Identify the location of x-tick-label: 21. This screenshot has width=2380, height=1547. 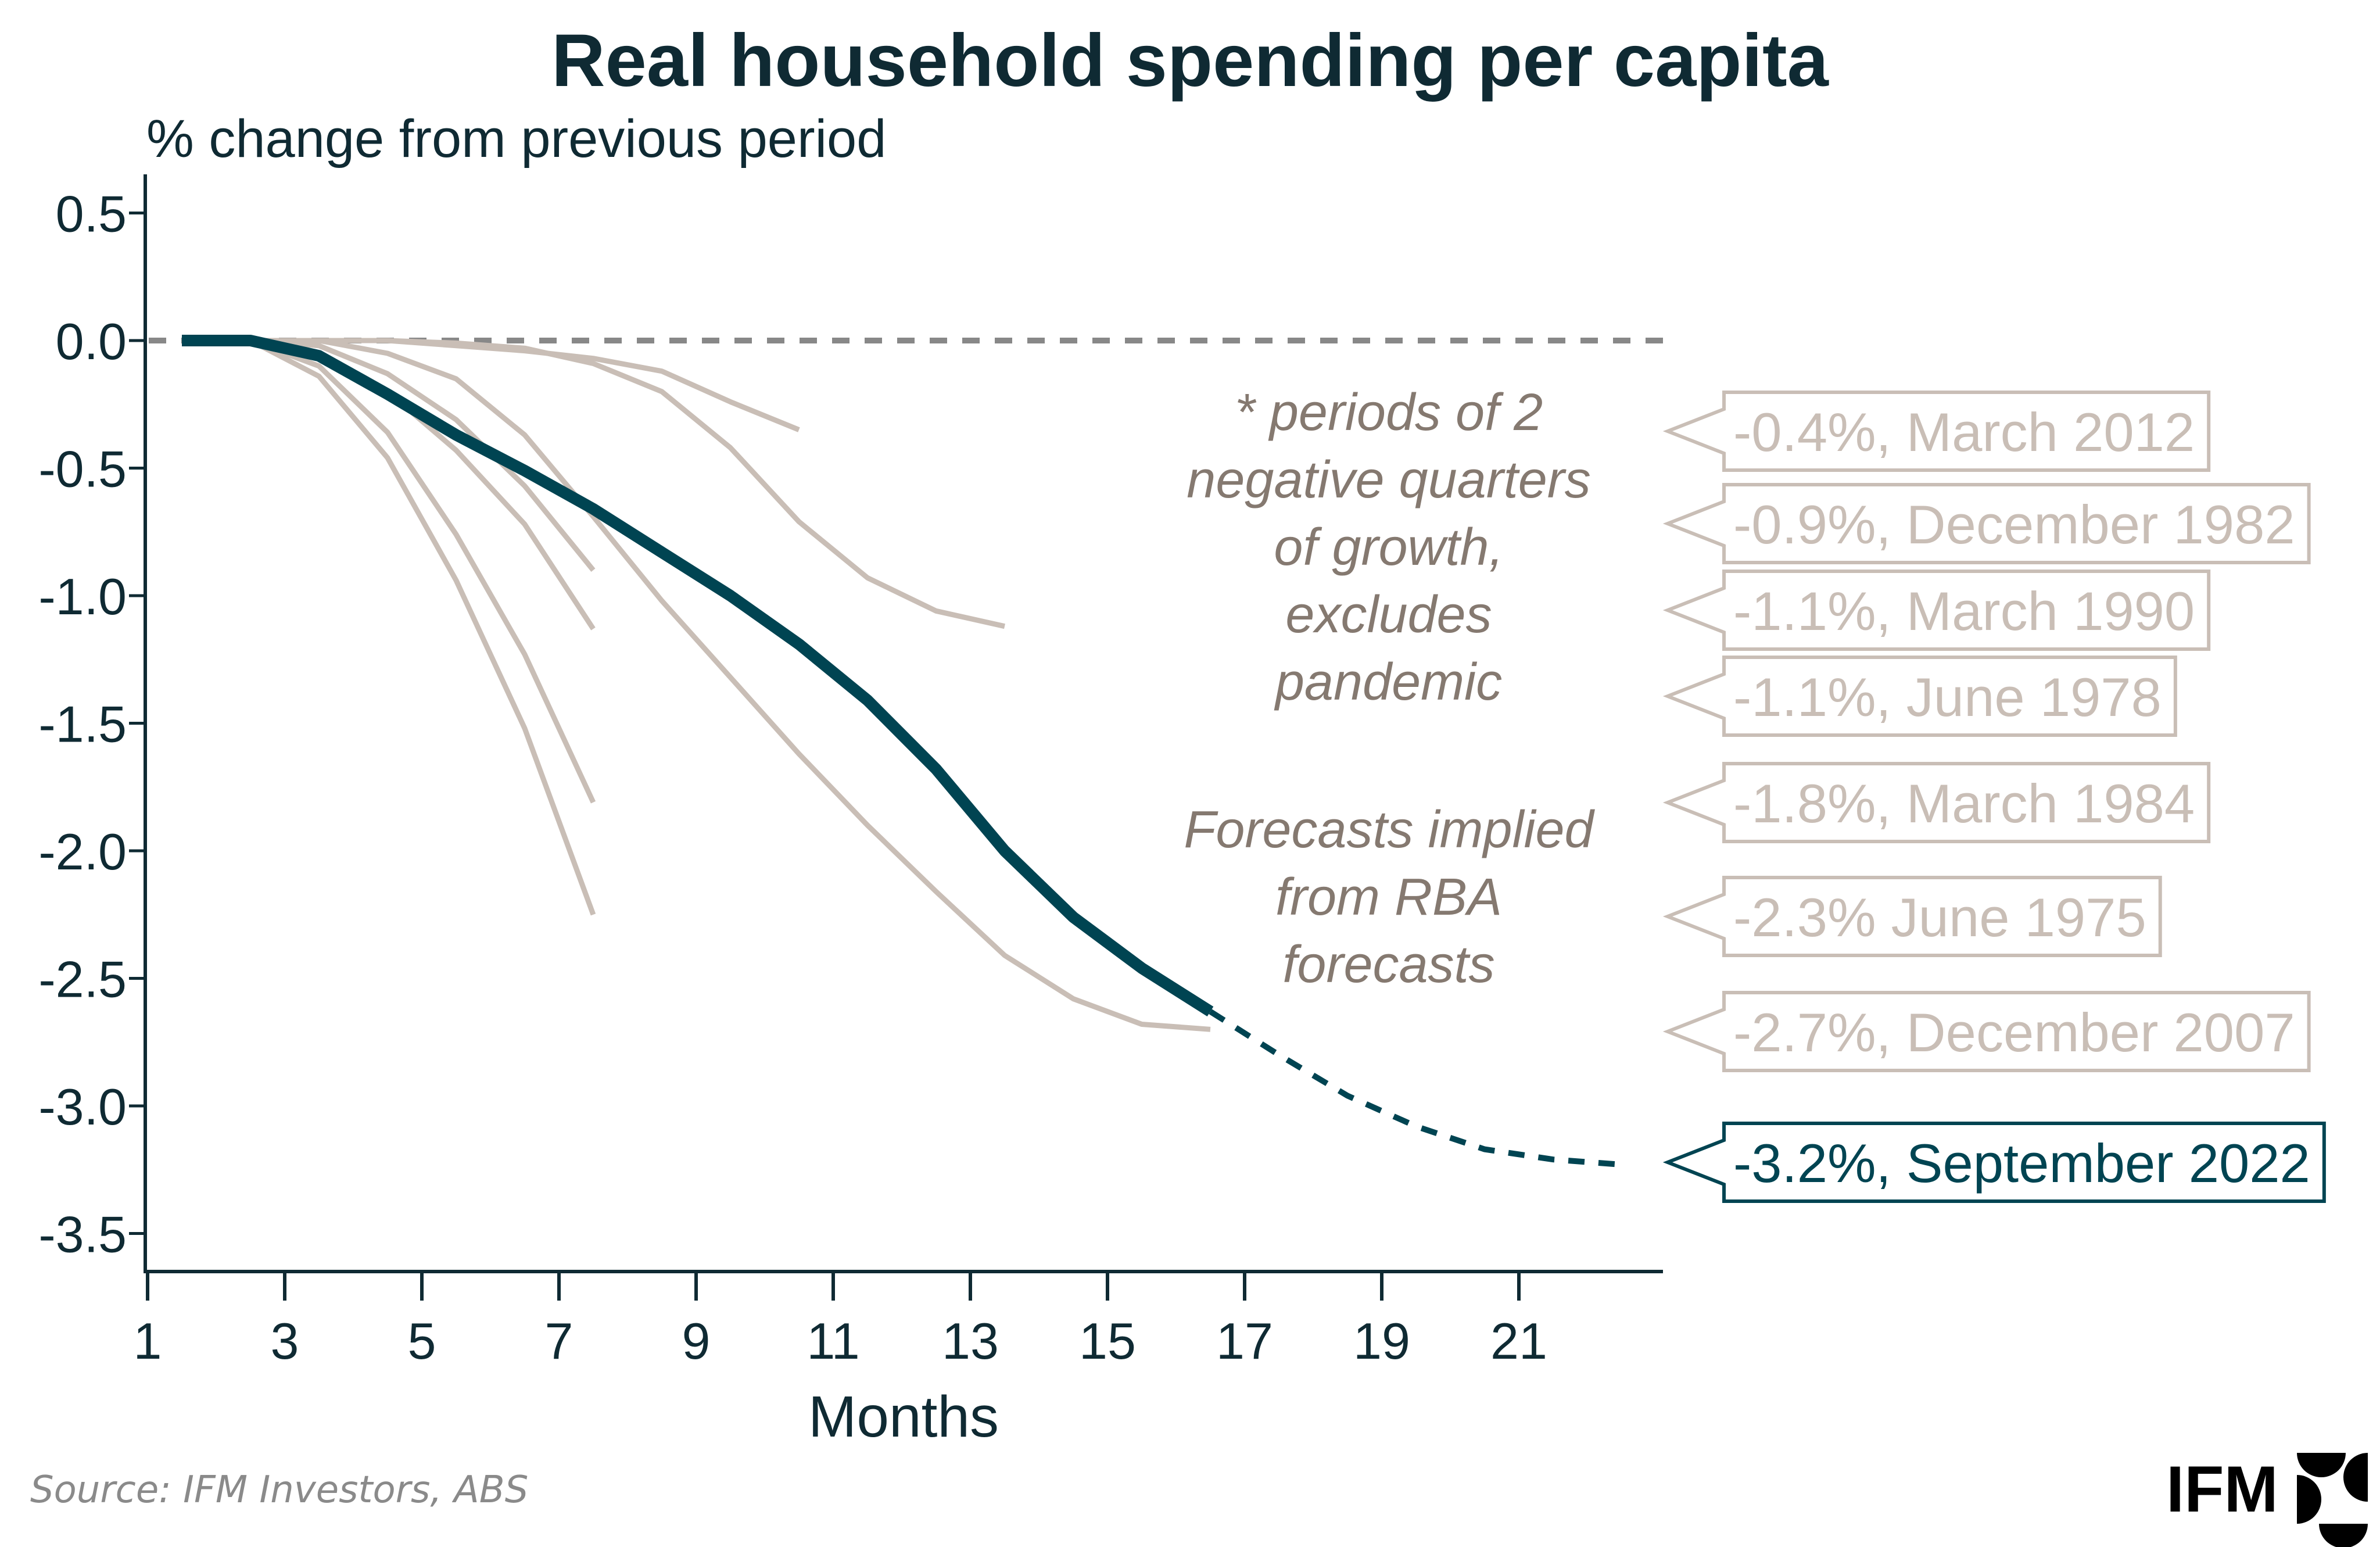
(1519, 1341).